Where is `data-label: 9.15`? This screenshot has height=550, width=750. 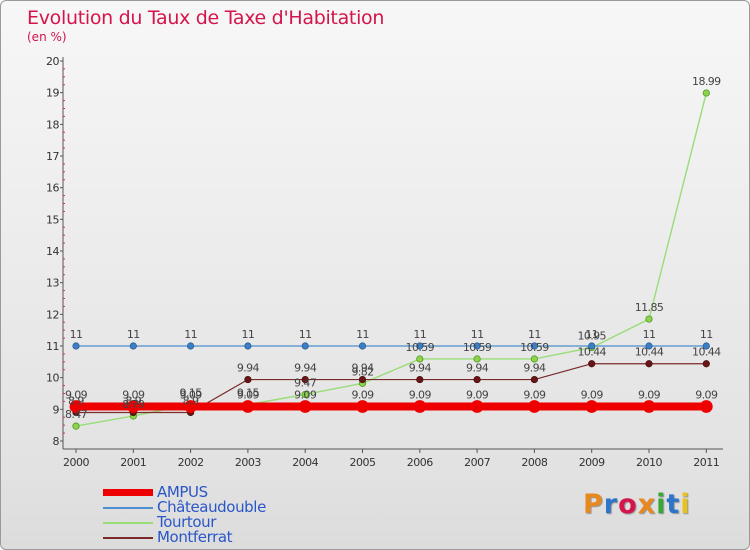 data-label: 9.15 is located at coordinates (191, 393).